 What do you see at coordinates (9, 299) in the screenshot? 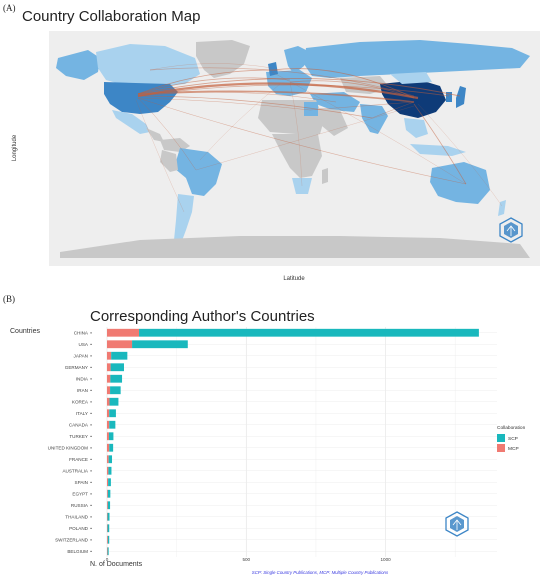
I see `panel-b-label: (B)` at bounding box center [9, 299].